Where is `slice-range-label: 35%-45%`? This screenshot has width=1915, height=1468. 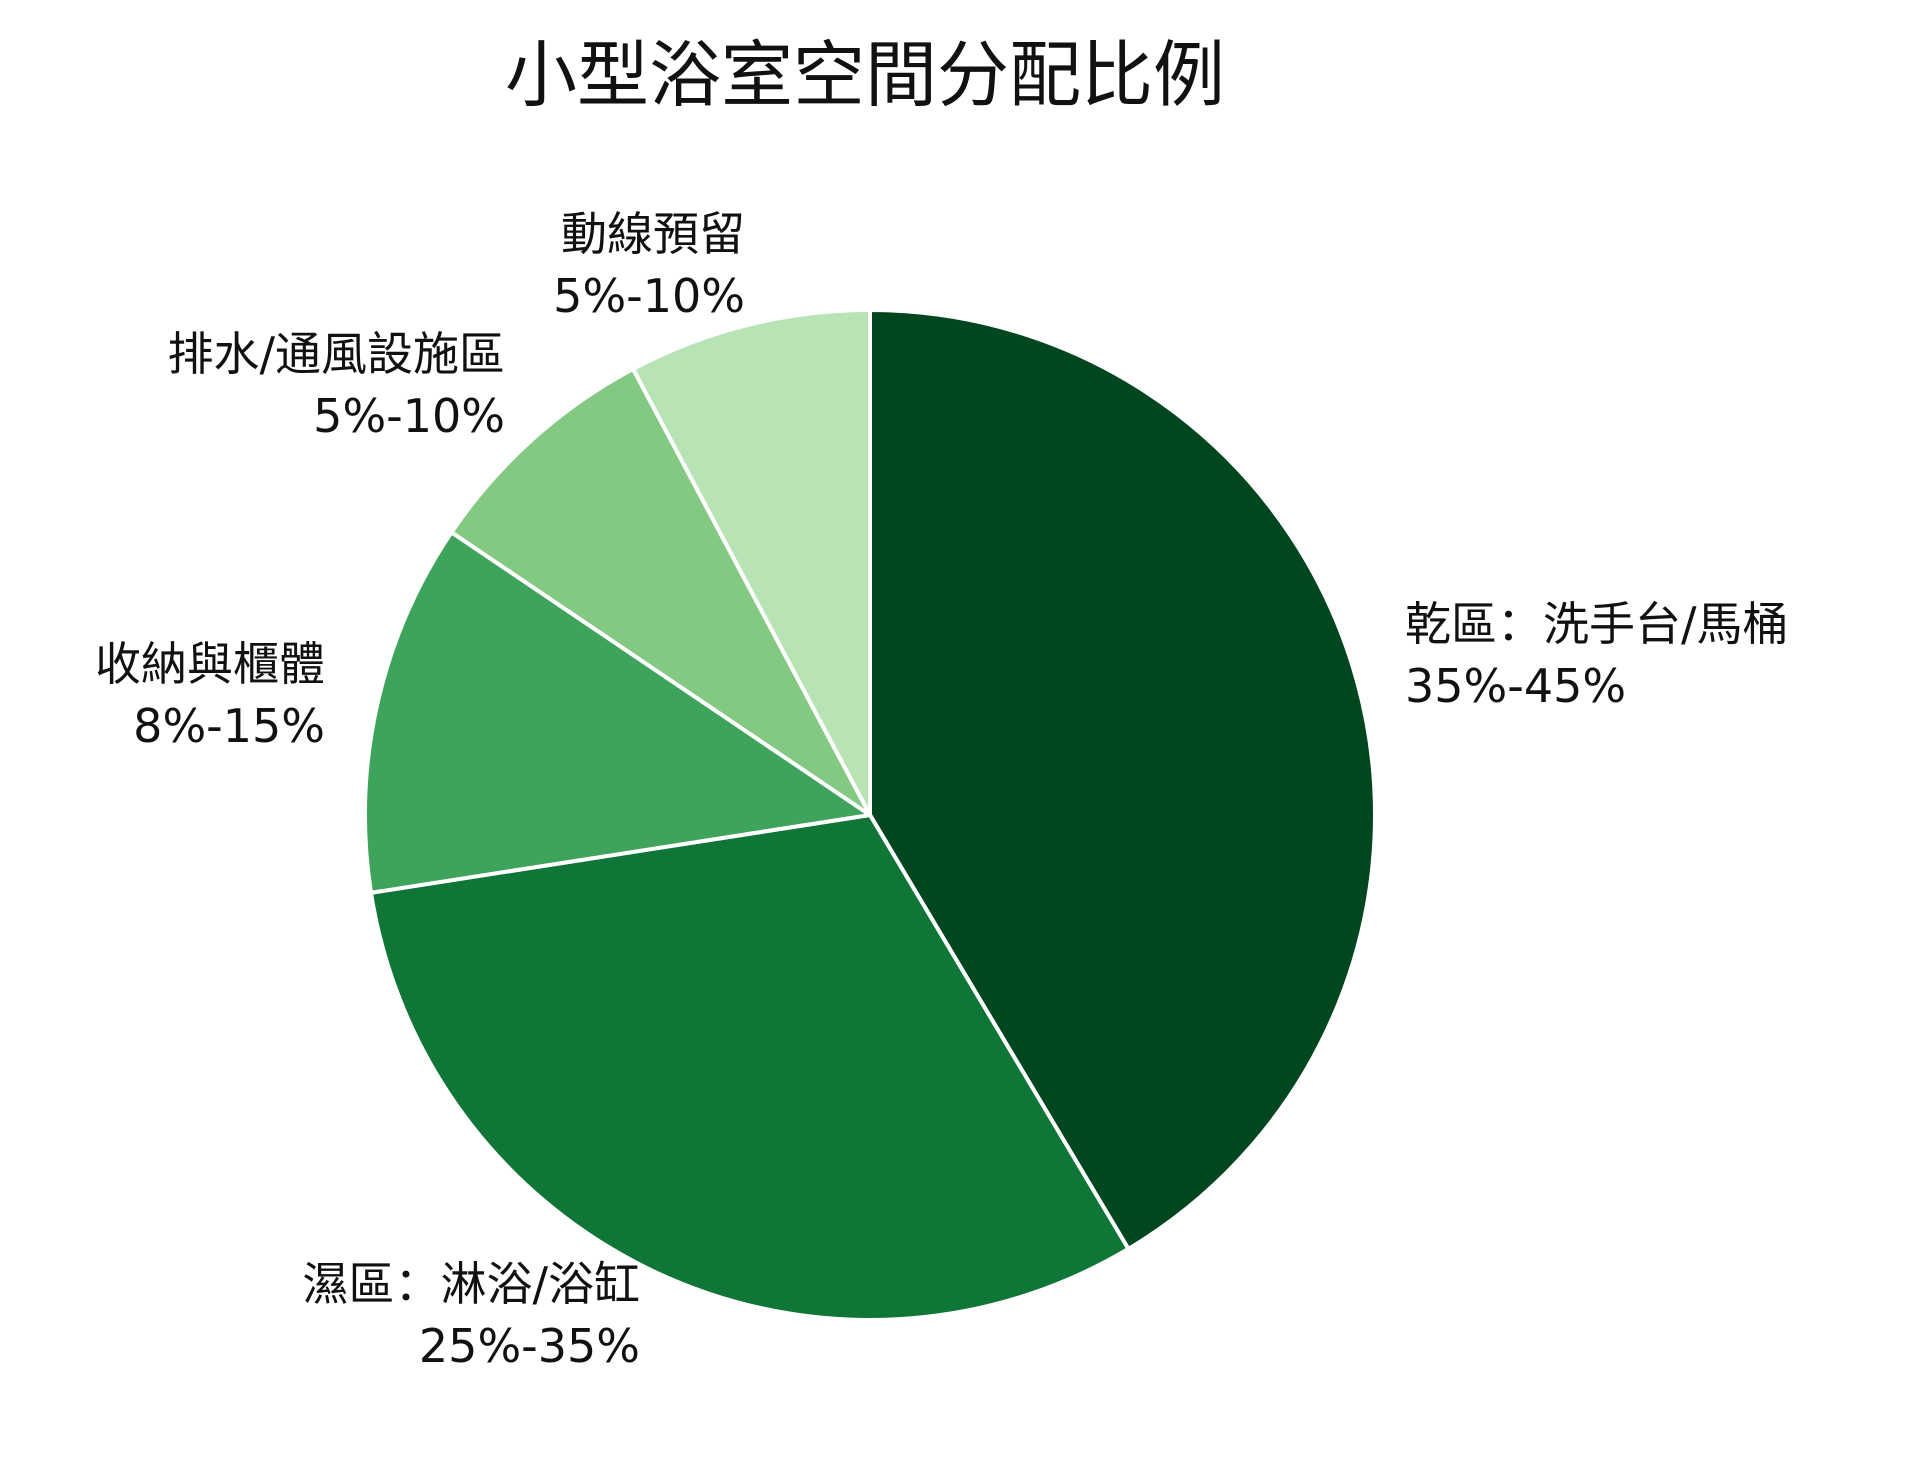 slice-range-label: 35%-45% is located at coordinates (1515, 686).